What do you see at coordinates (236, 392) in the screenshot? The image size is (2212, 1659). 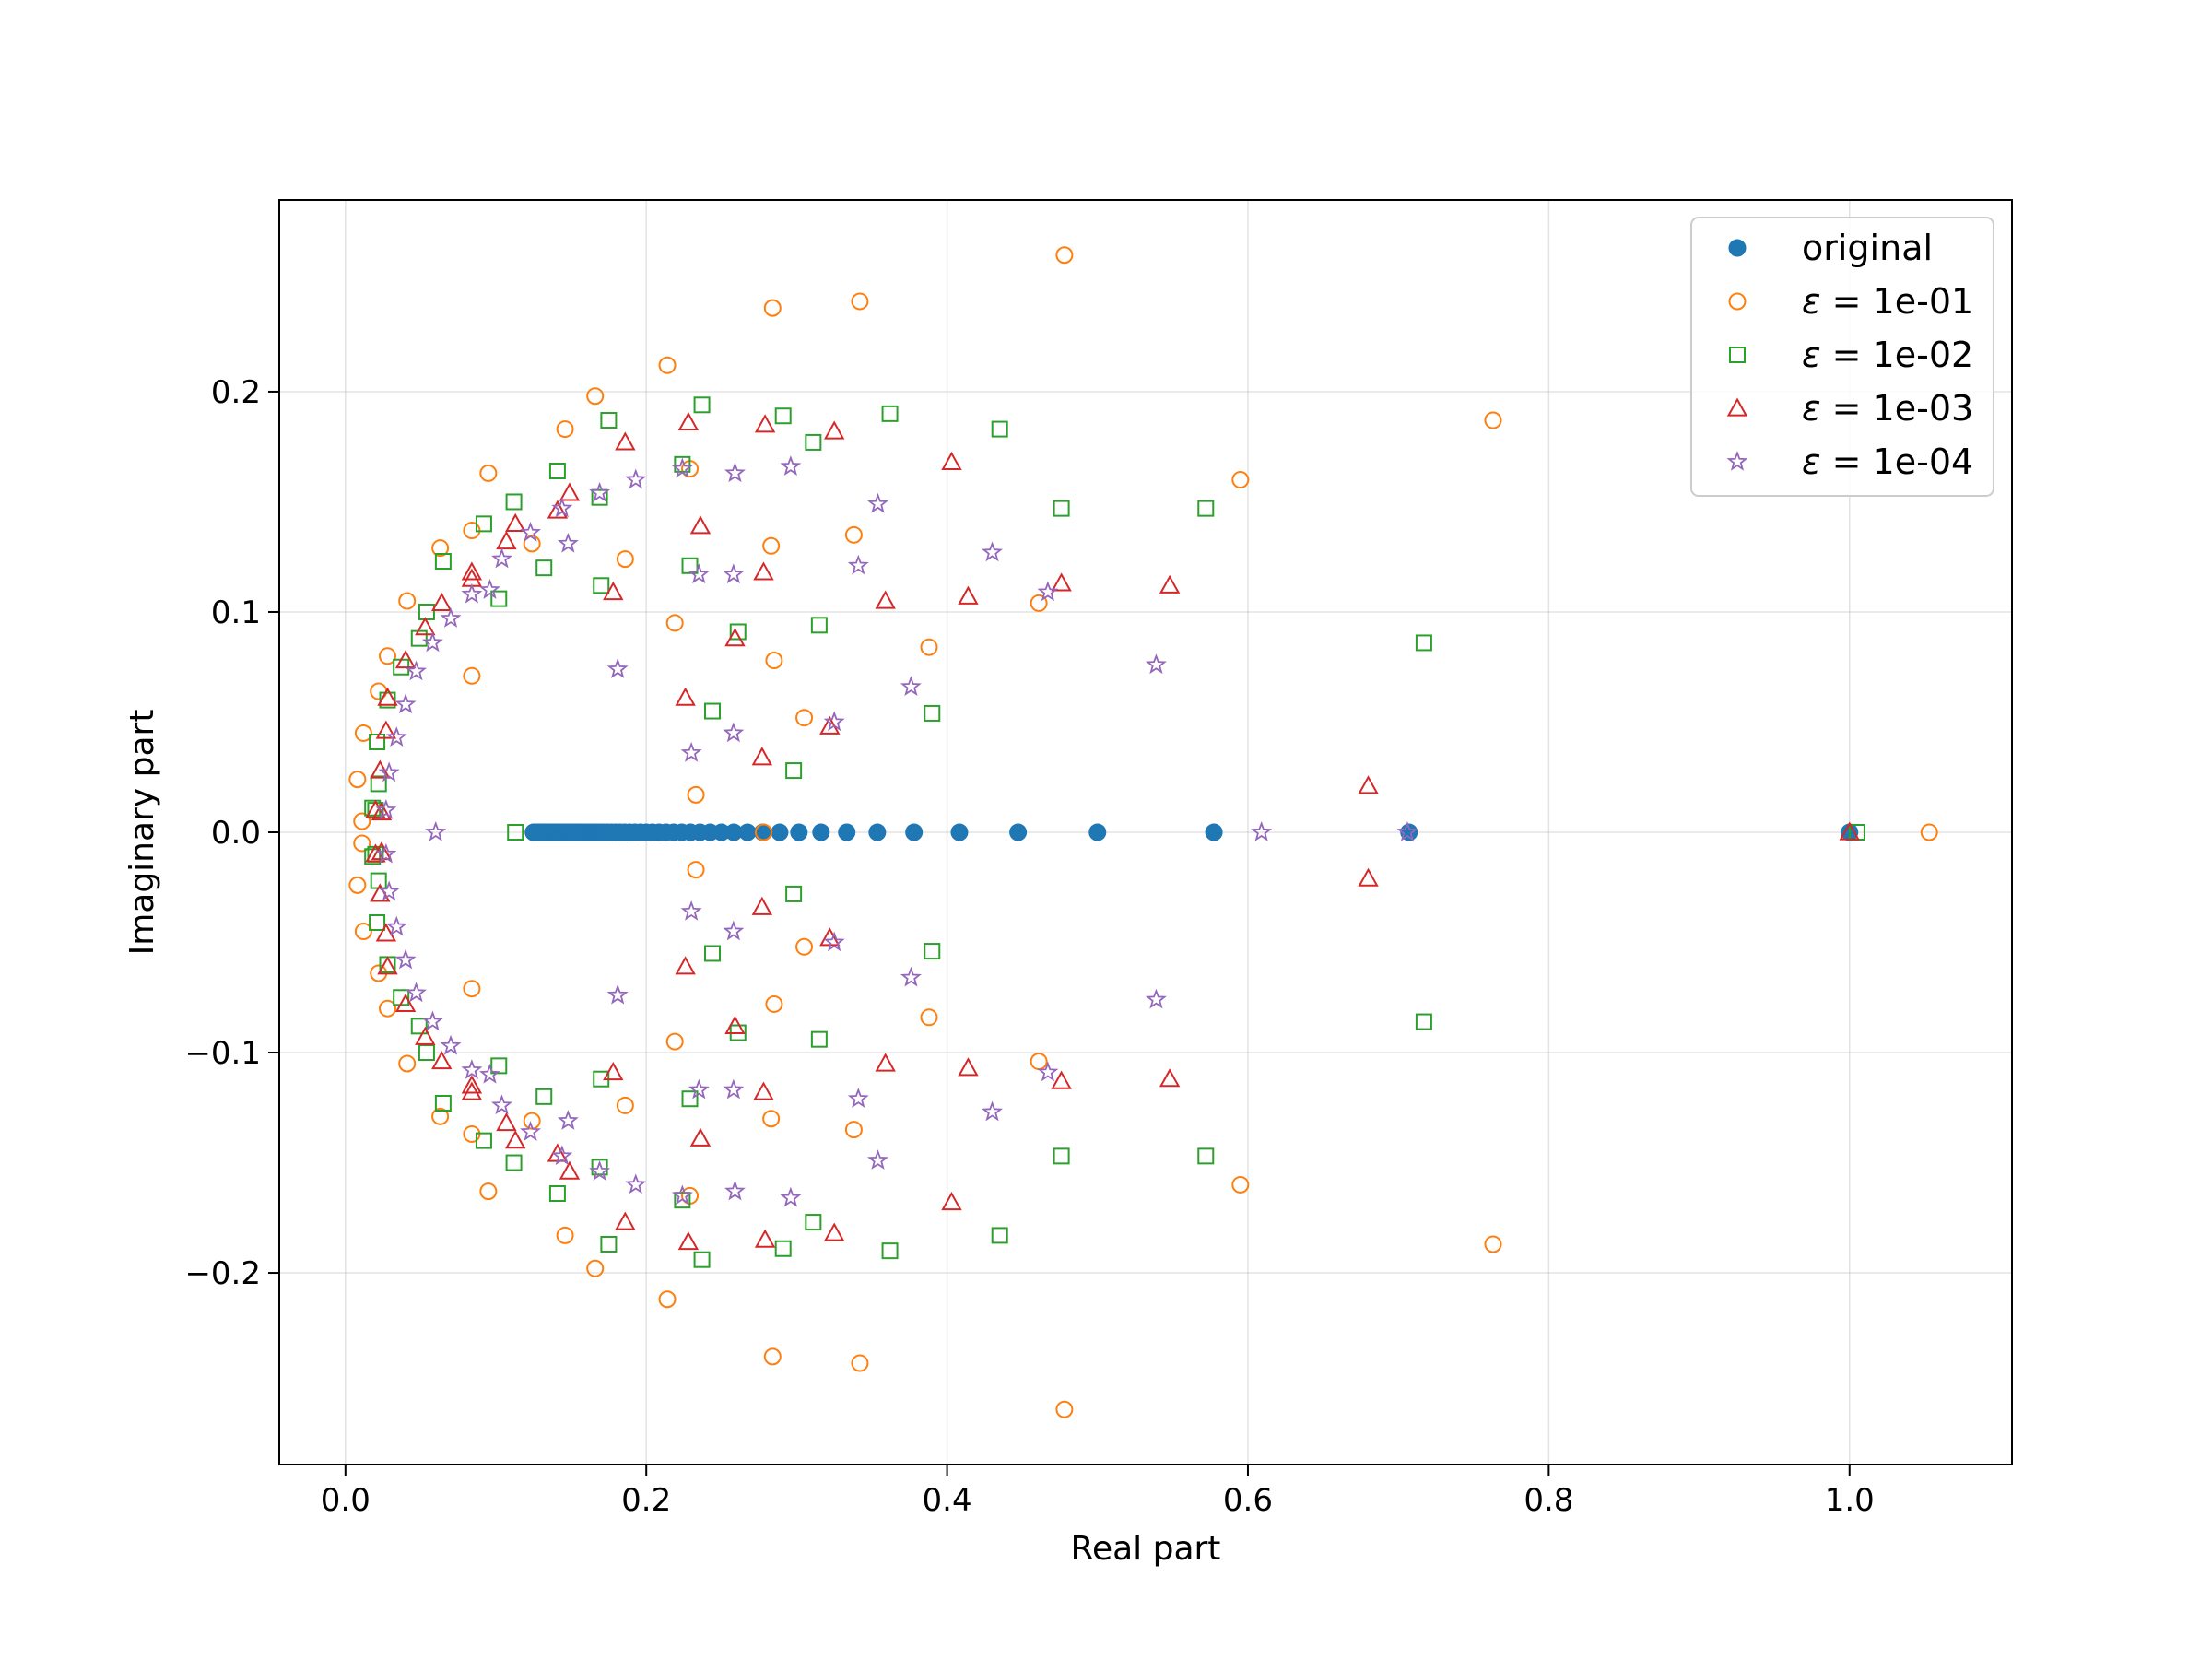 I see `y-tick-label: 0.2` at bounding box center [236, 392].